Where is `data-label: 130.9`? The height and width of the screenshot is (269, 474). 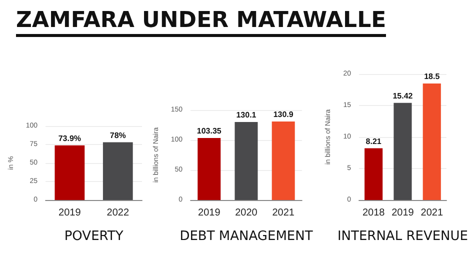 data-label: 130.9 is located at coordinates (283, 114).